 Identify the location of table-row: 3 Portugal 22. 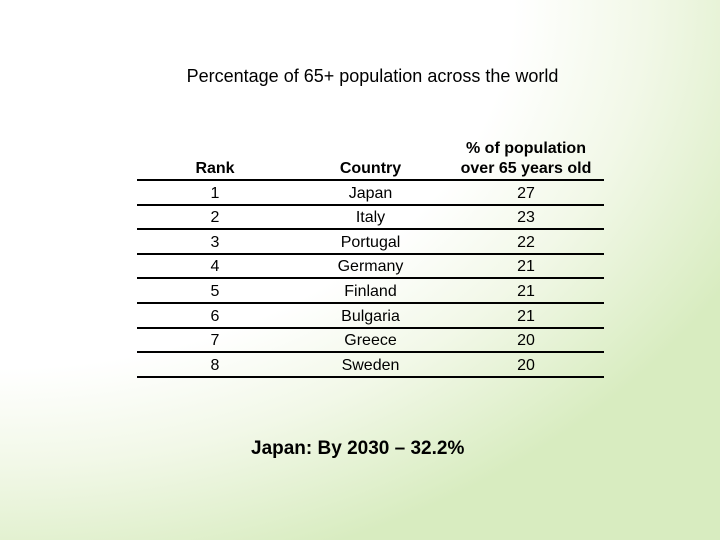
(370, 242).